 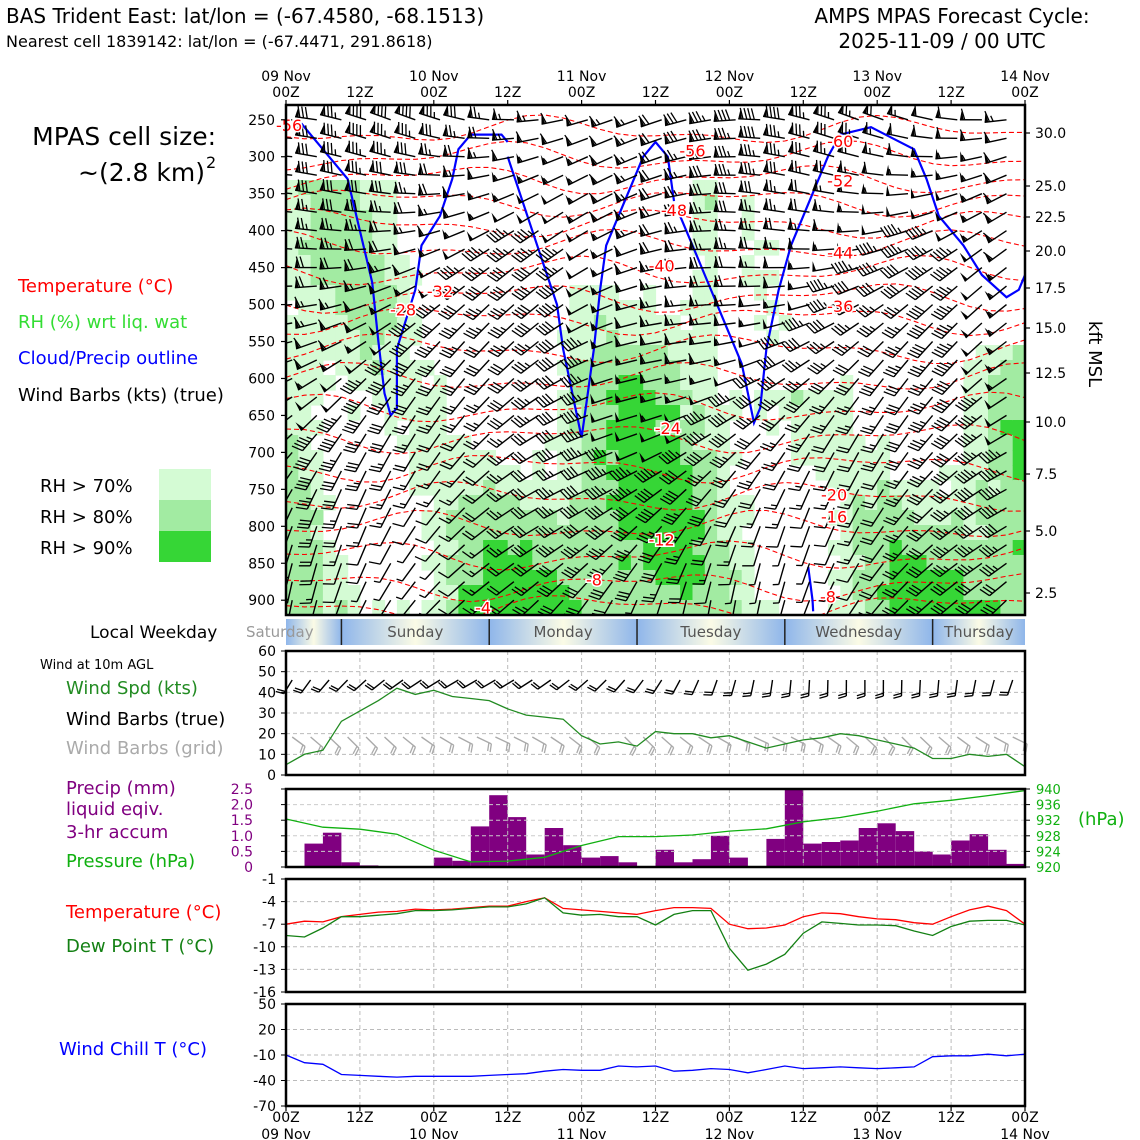 What do you see at coordinates (261, 490) in the screenshot?
I see `pressure-tick: 750` at bounding box center [261, 490].